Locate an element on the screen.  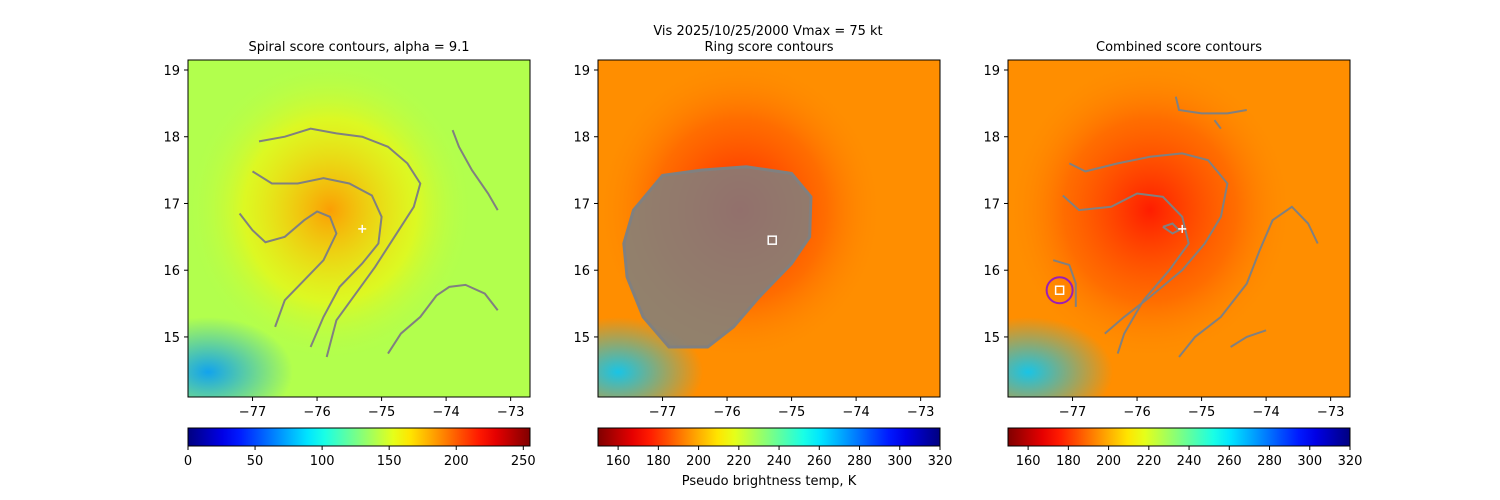
best-center-circle is located at coordinates (1059, 290).